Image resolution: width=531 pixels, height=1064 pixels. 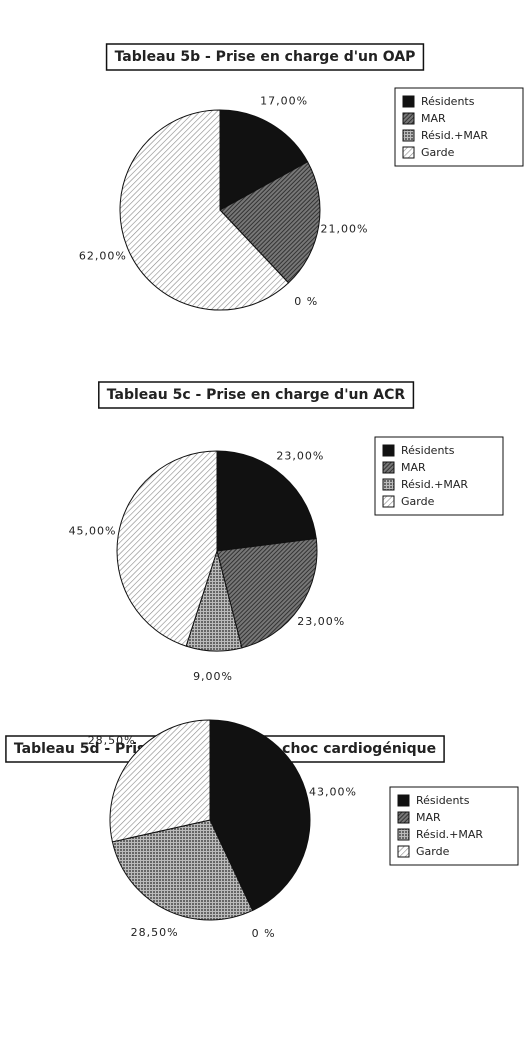 I want to click on data-label: 9,00%, so click(x=213, y=676).